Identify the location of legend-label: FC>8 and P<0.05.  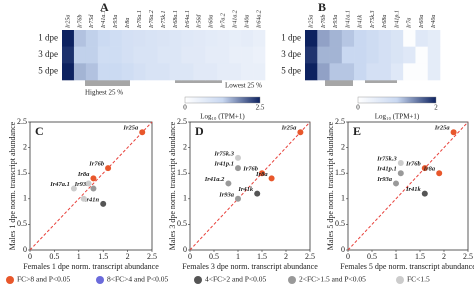
(44, 279).